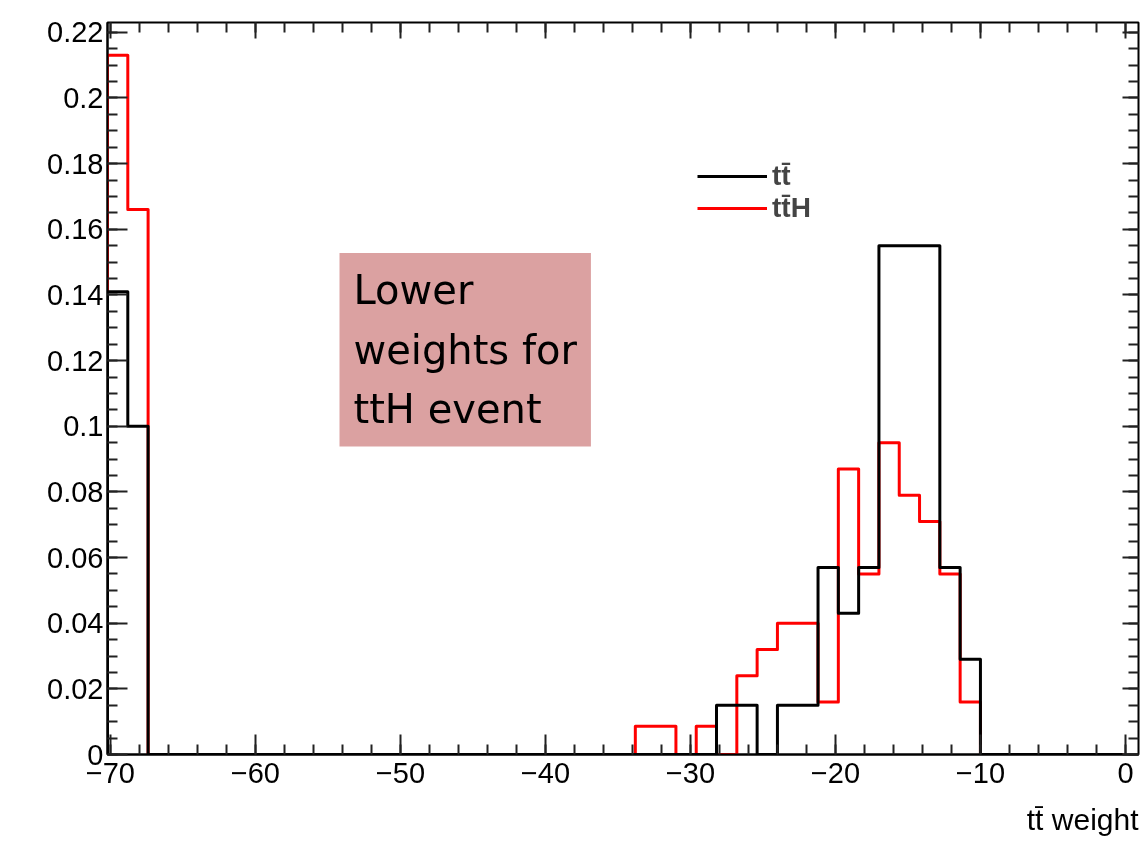 The height and width of the screenshot is (850, 1148). I want to click on x-tick-label: −60, so click(255, 772).